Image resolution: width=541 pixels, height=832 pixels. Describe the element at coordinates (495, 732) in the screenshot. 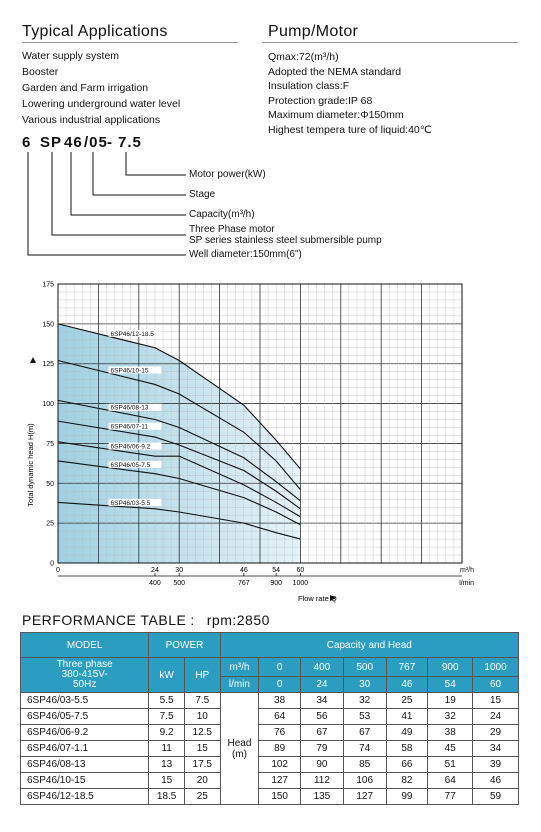

I see `head-value-cell: 29` at that location.